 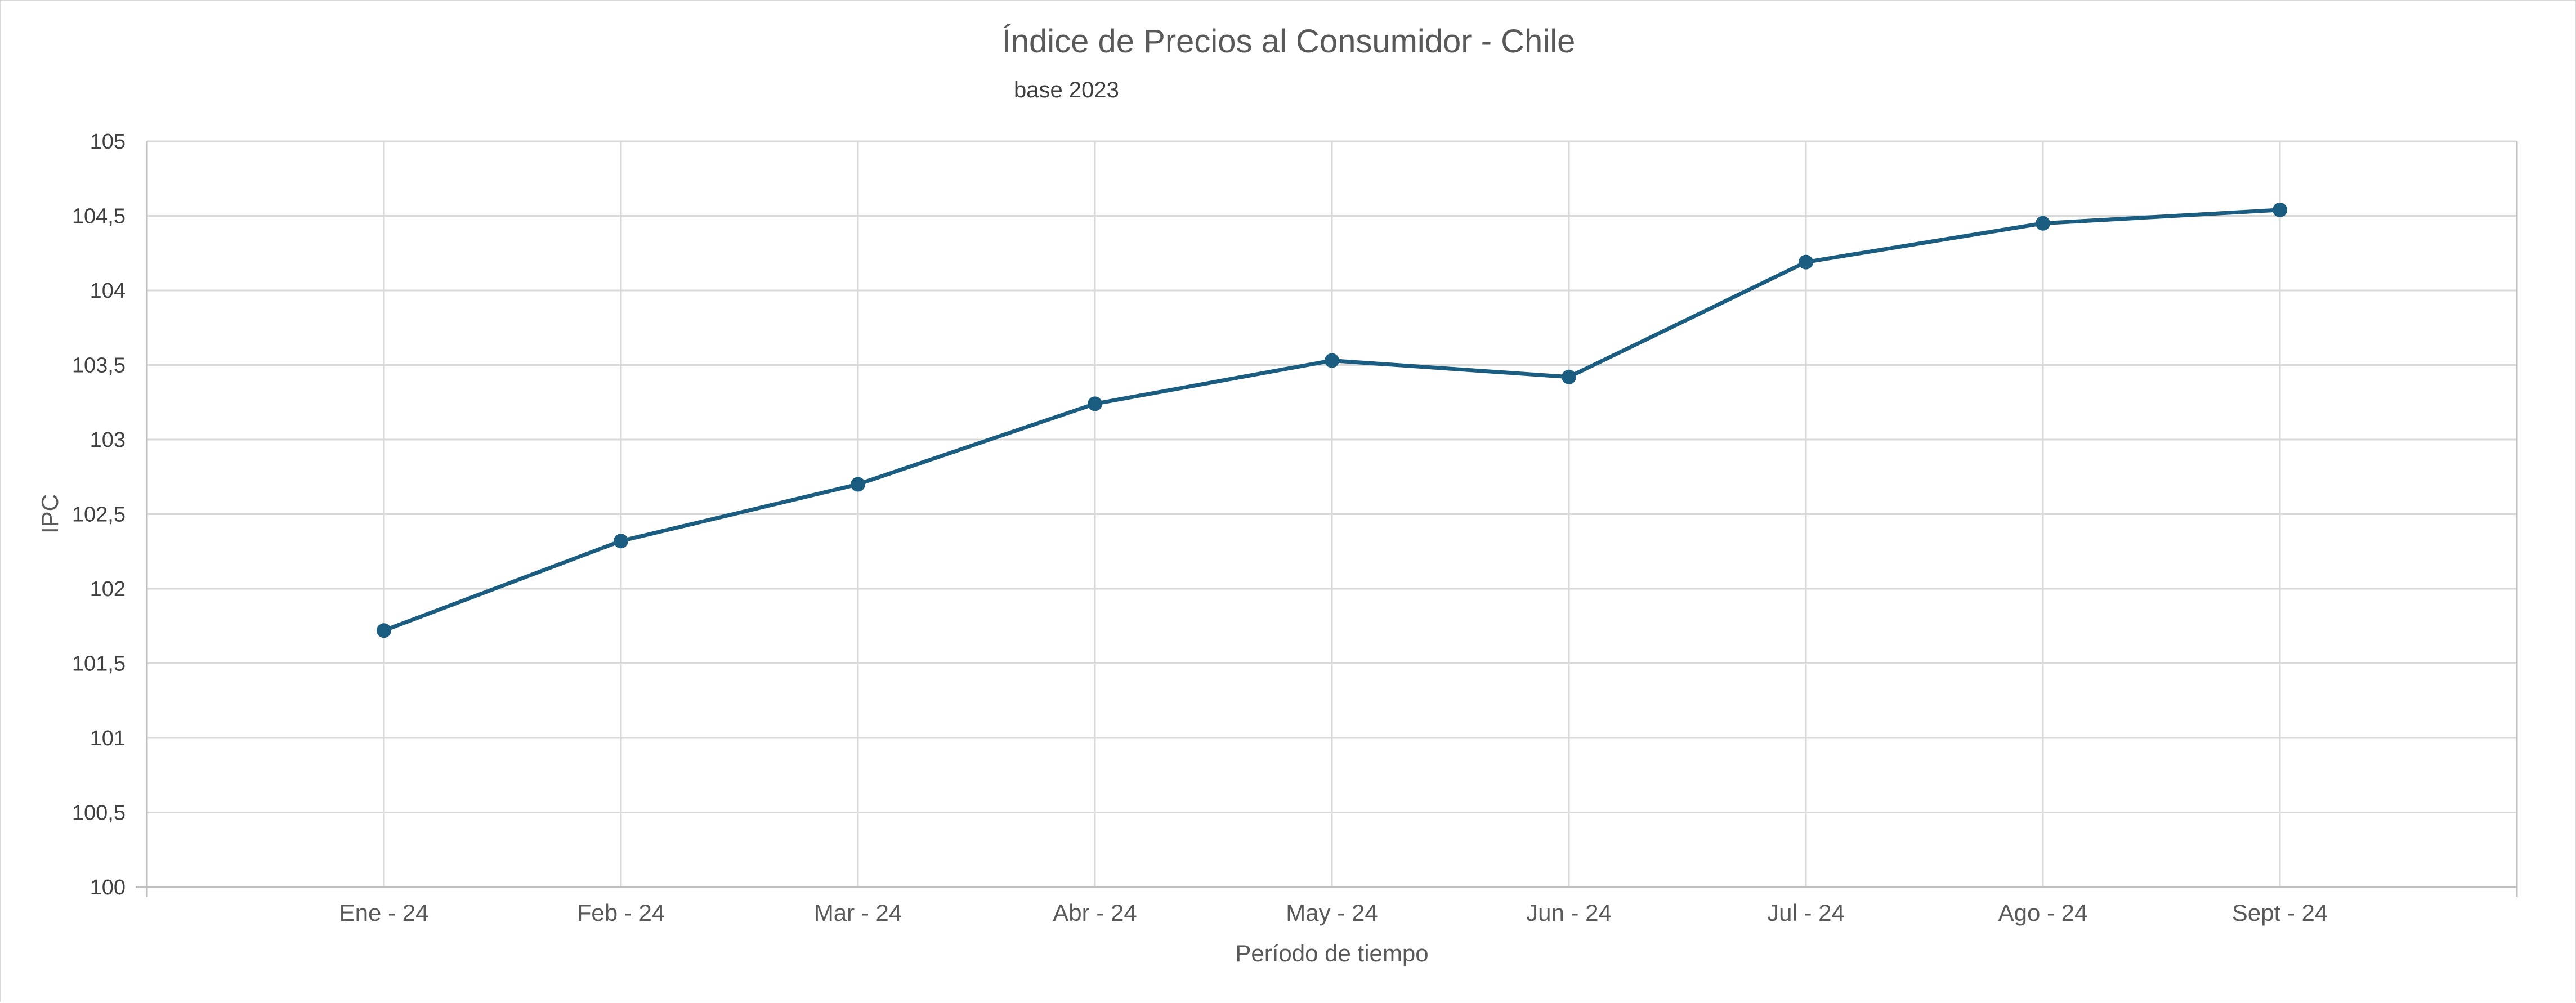 I want to click on x-tick-label: Mar - 24, so click(x=858, y=913).